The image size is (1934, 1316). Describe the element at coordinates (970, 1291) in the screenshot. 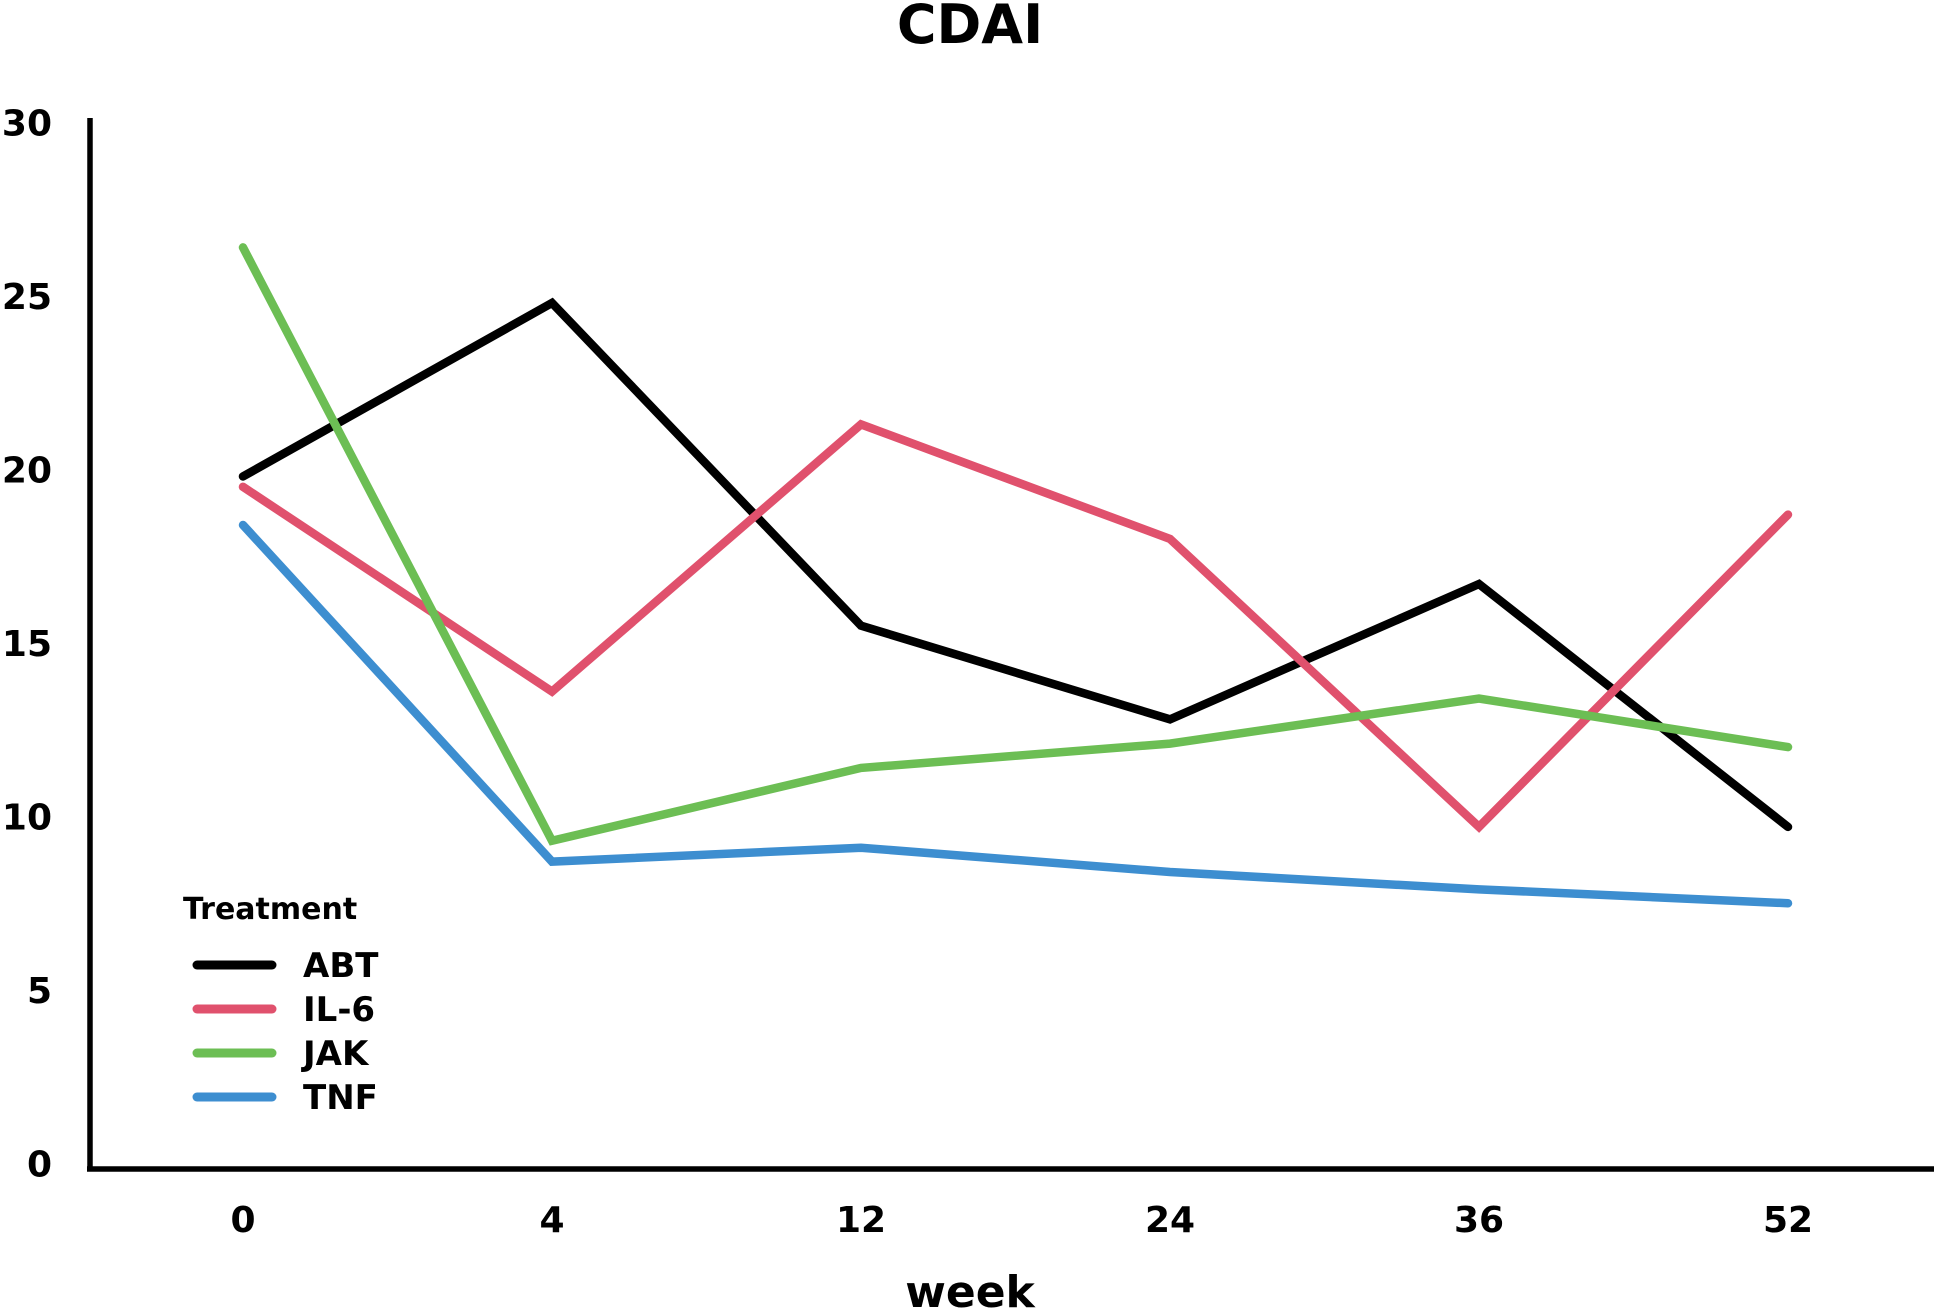

I see `x-axis-title: week` at that location.